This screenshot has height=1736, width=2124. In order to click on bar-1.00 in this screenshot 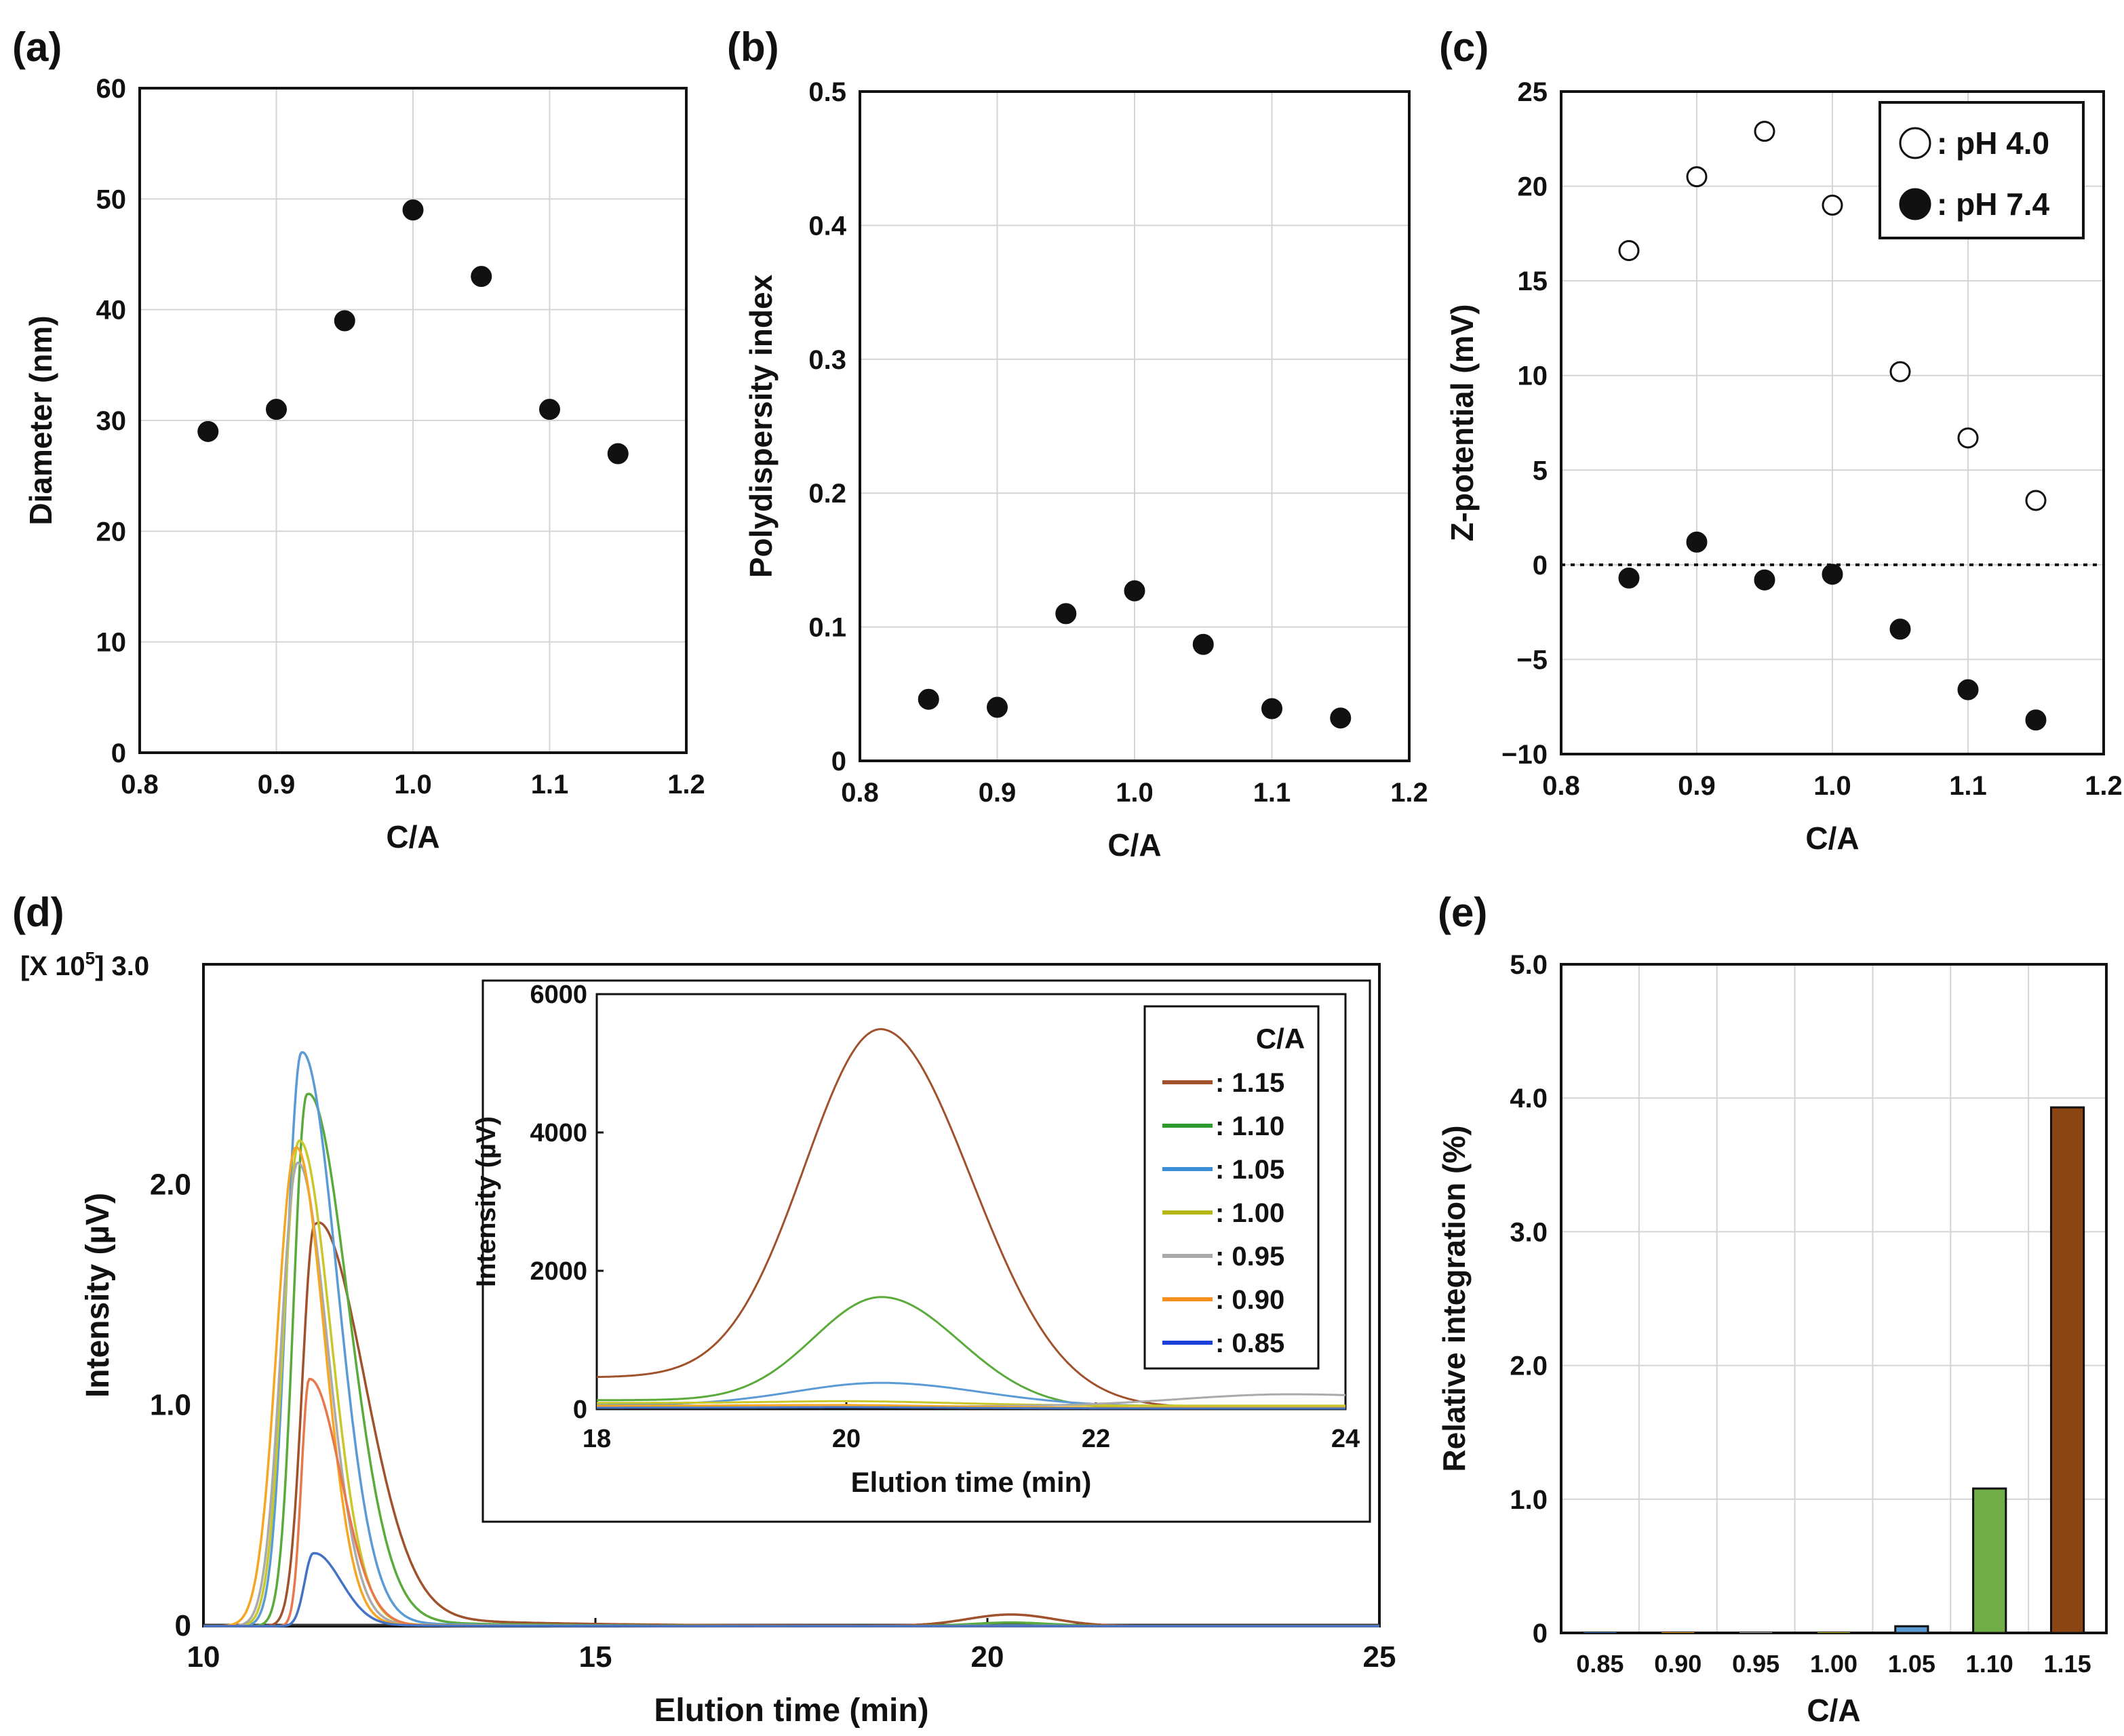, I will do `click(1834, 1632)`.